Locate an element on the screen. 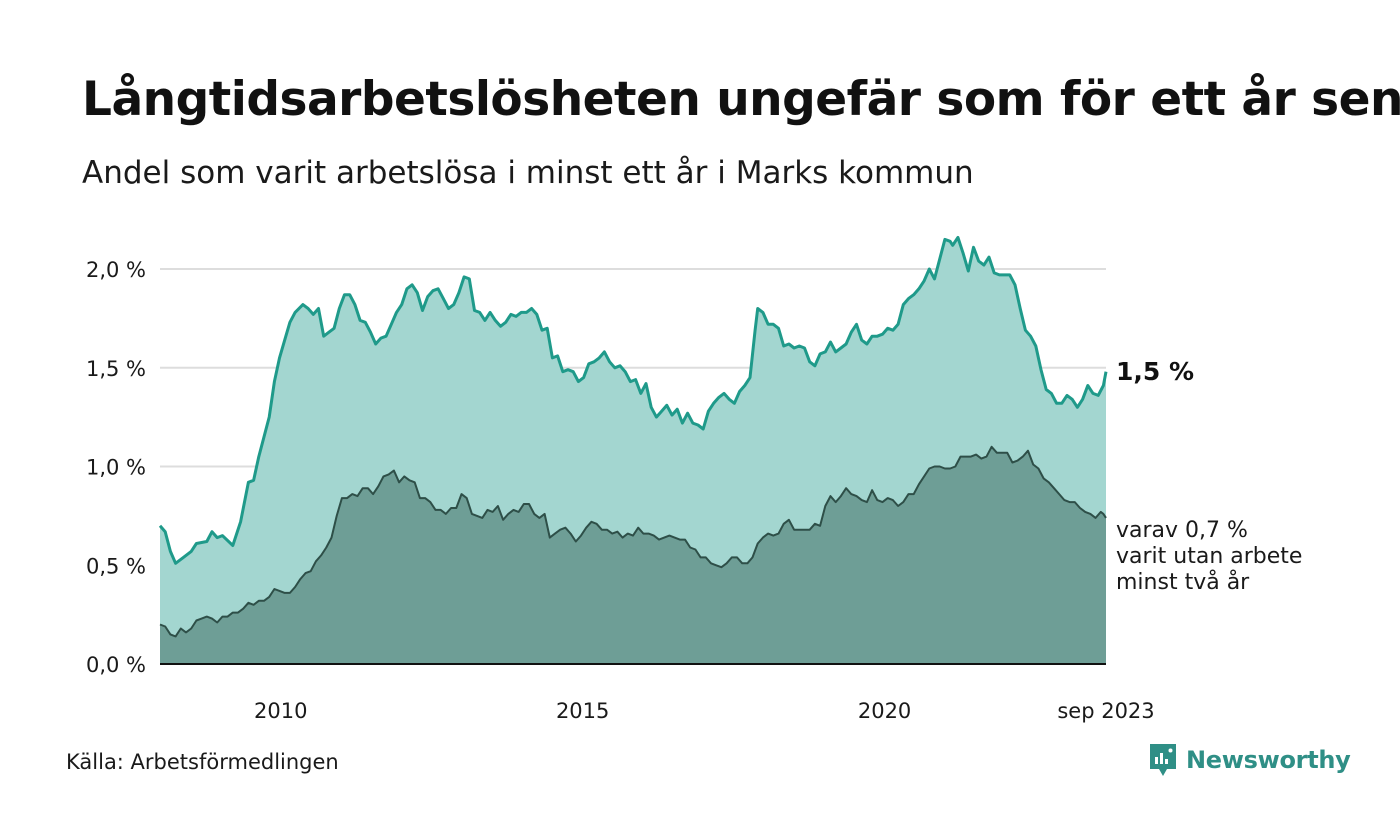  x-tick-label: 2015 is located at coordinates (582, 711).